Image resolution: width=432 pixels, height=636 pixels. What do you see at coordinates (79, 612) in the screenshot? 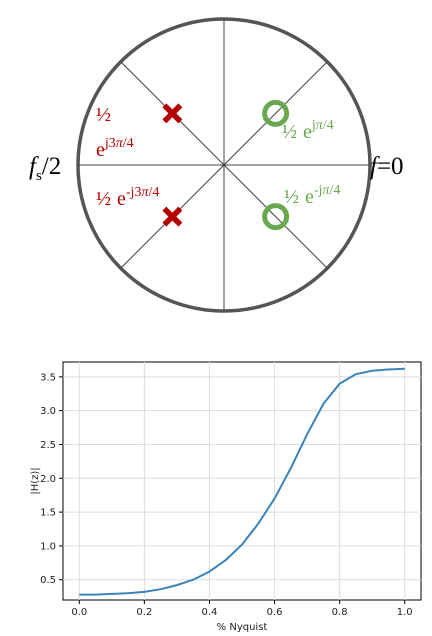
I see `x-tick-label: 0.0` at bounding box center [79, 612].